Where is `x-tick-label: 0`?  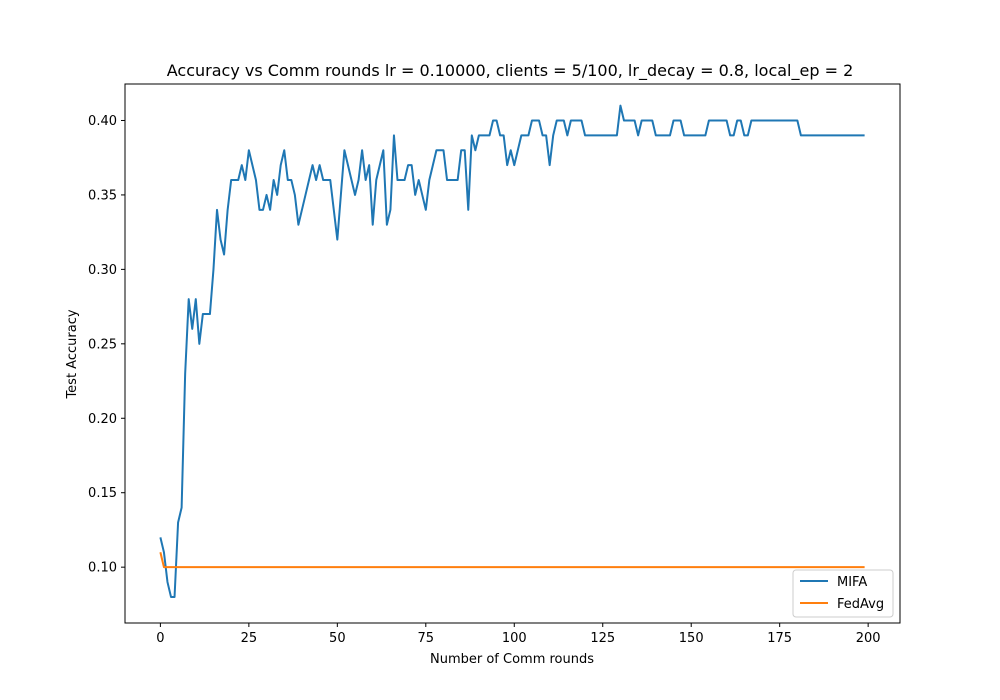
x-tick-label: 0 is located at coordinates (160, 638).